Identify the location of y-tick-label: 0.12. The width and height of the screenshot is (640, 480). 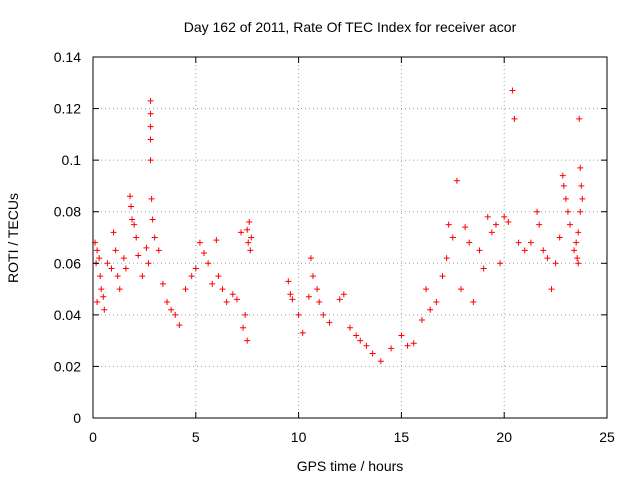
(67, 109).